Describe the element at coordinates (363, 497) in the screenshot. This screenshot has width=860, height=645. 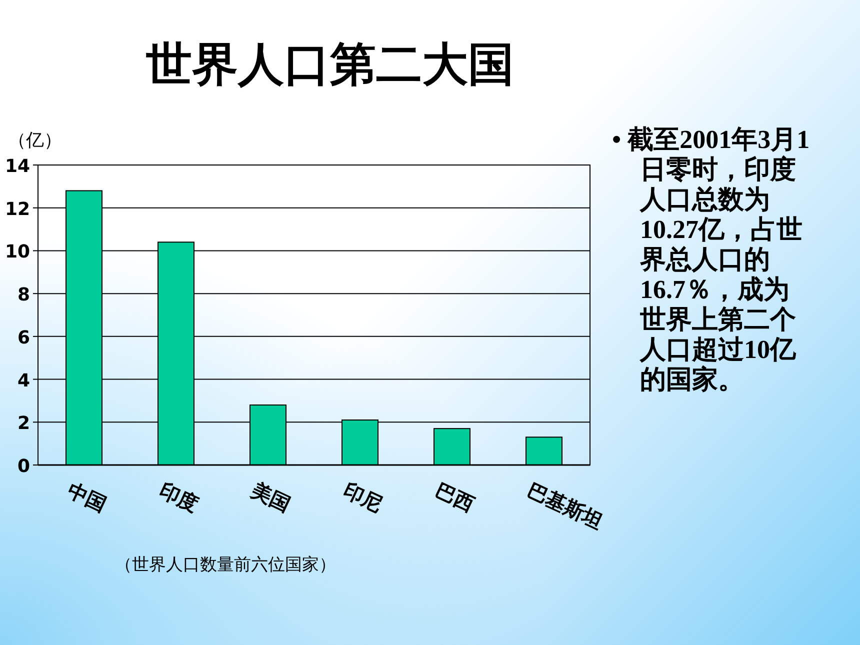
I see `x-tick-label: 印尼` at that location.